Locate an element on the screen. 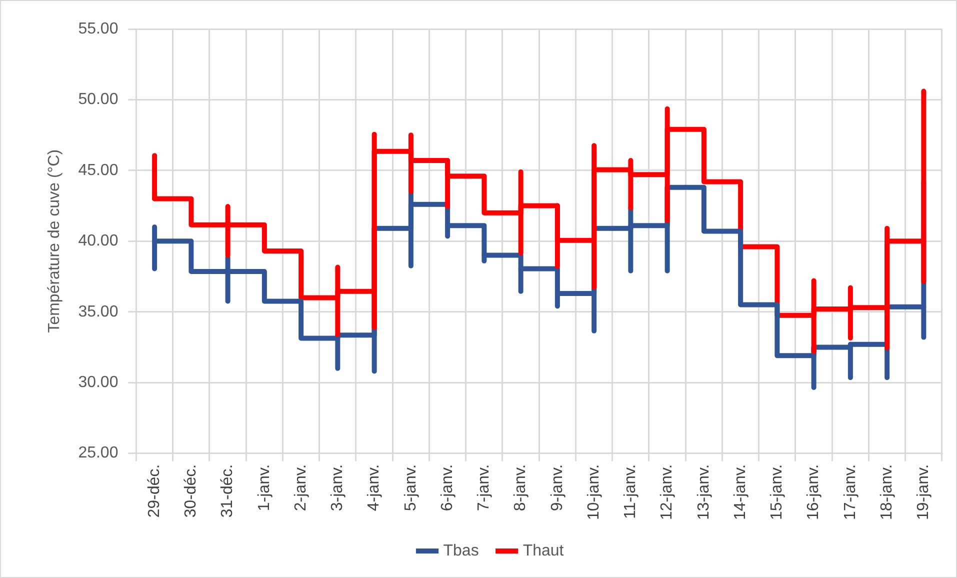  x-tick-label: 31-déc. is located at coordinates (227, 491).